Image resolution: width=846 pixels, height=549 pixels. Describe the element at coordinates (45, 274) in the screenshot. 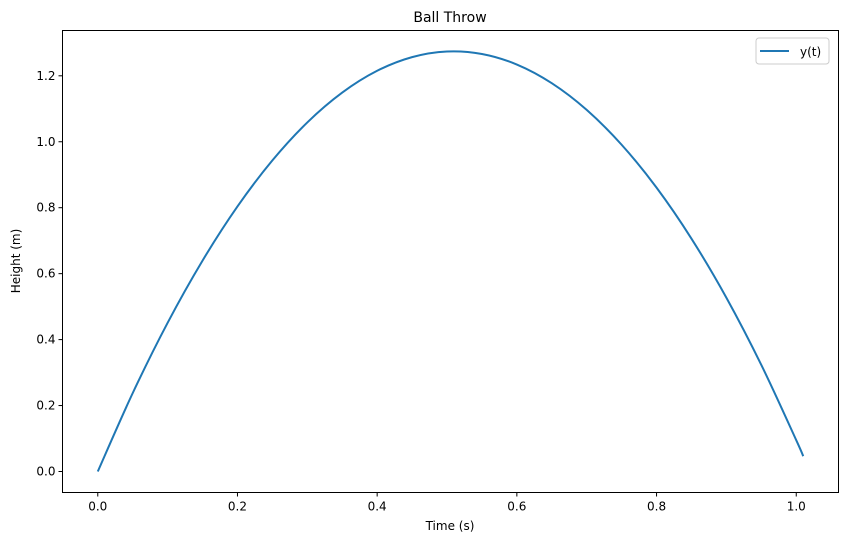

I see `y-tick-label: 0.6` at that location.